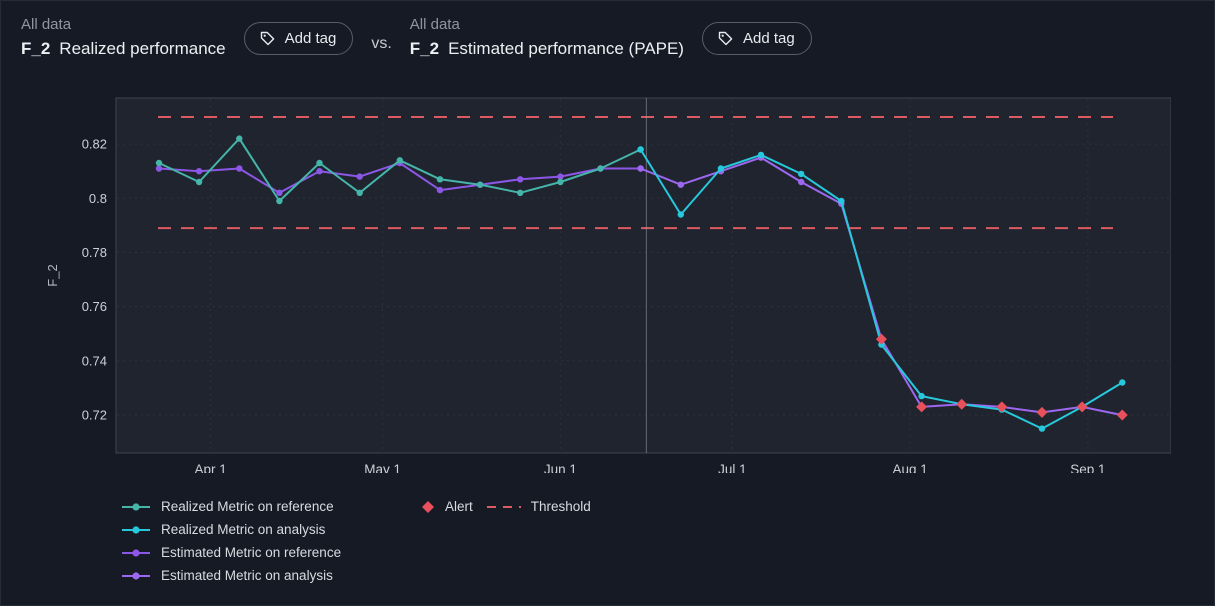 The image size is (1215, 606). Describe the element at coordinates (46, 24) in the screenshot. I see `dataset-scope-label-left: All data` at that location.